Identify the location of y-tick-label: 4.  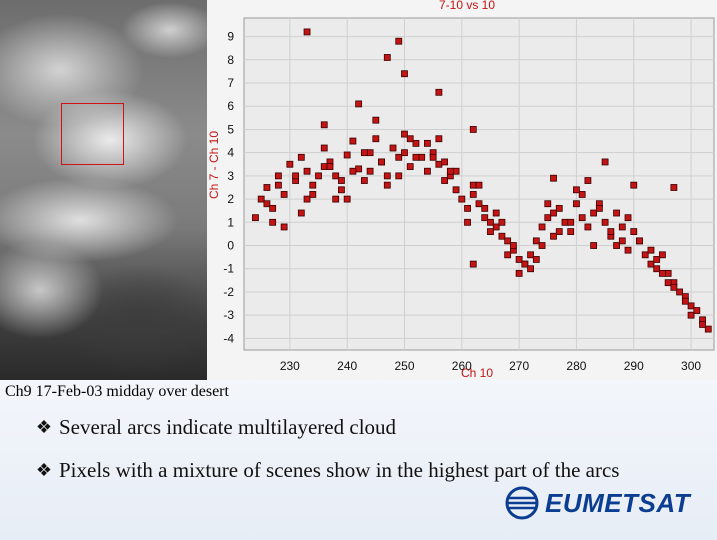
(230, 153).